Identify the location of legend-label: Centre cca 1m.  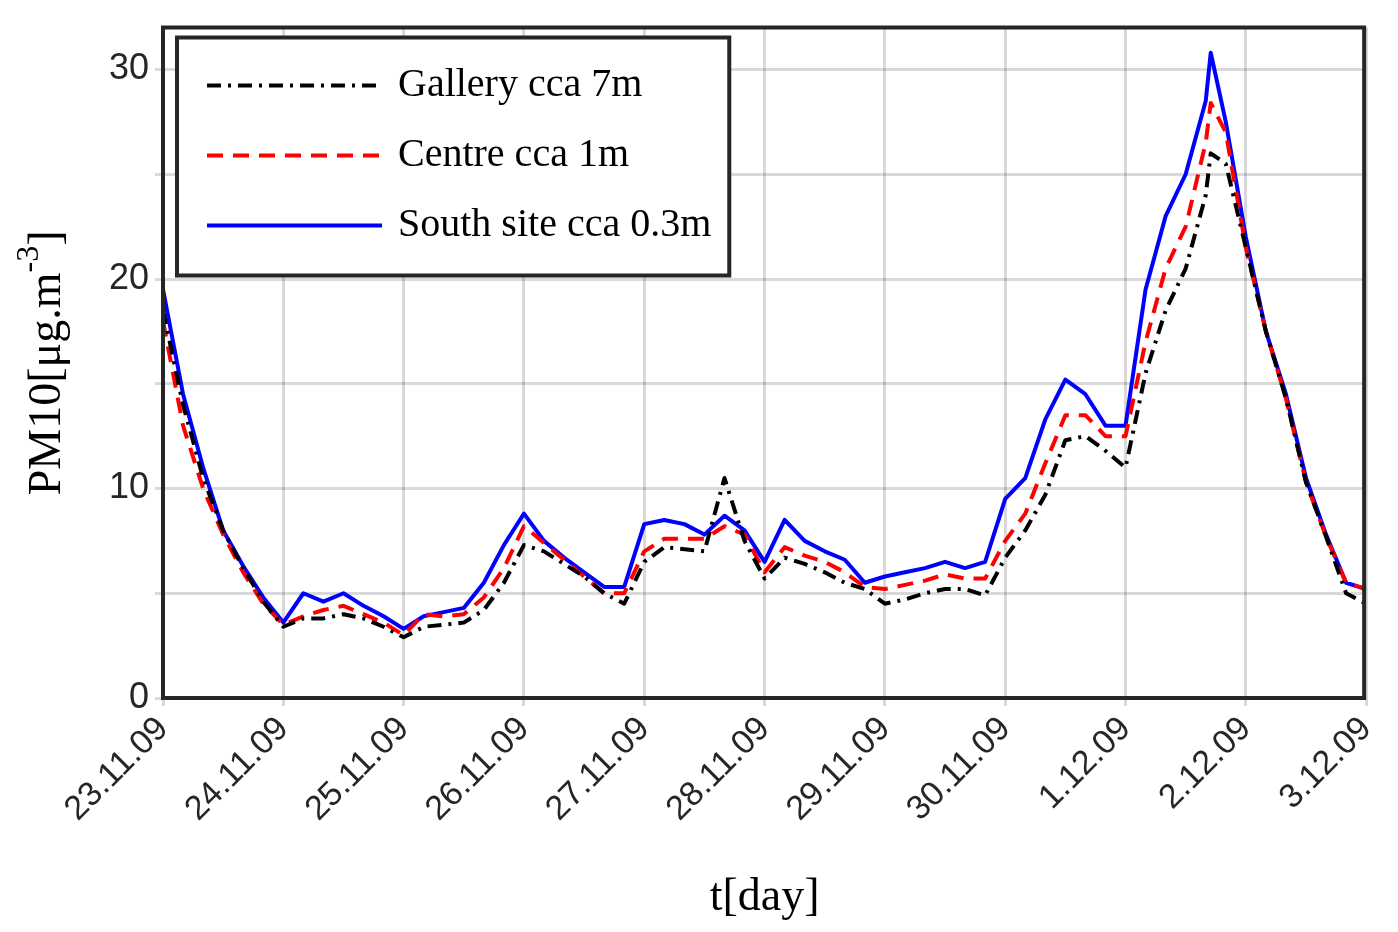
(513, 153).